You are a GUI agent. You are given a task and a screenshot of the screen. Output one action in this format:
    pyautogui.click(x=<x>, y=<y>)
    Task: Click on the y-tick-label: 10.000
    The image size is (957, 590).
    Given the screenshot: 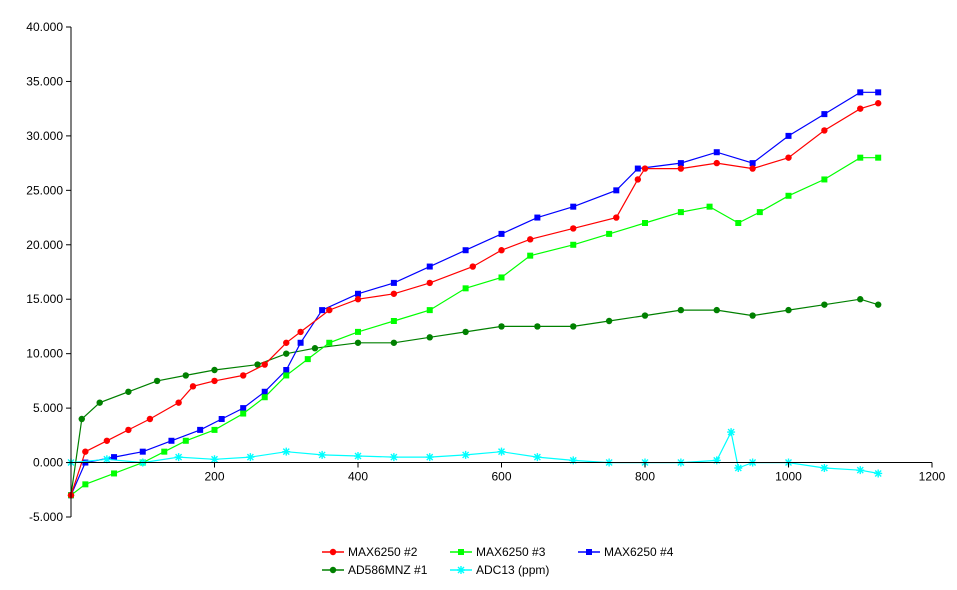 What is the action you would take?
    pyautogui.click(x=44, y=354)
    